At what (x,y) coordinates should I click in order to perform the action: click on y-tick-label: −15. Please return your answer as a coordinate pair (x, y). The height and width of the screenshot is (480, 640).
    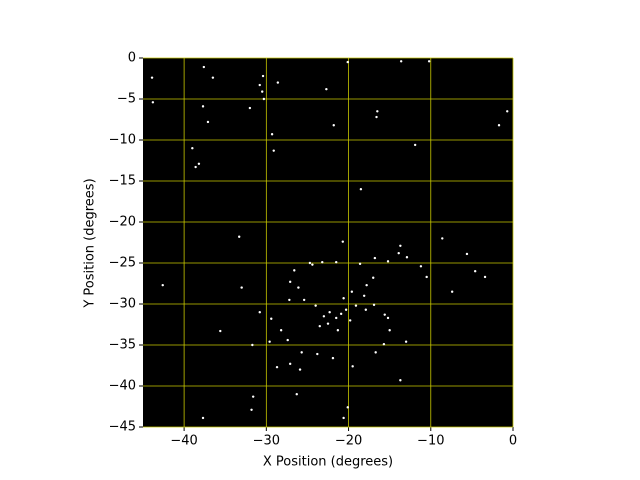
    Looking at the image, I should click on (122, 181).